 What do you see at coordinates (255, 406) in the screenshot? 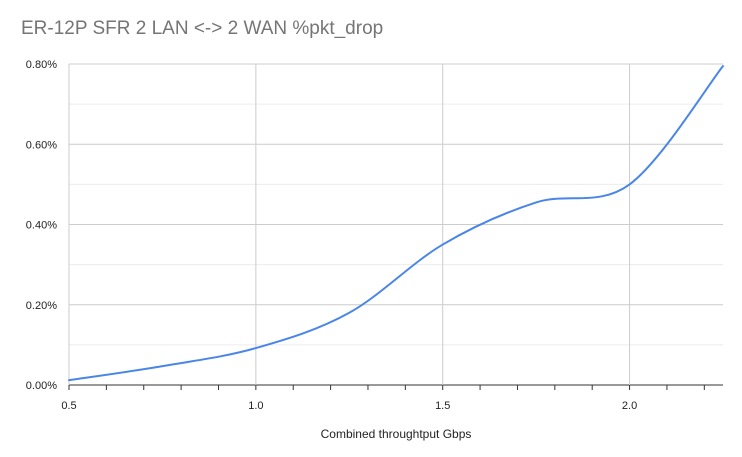
I see `x-tick-label: 1.0` at bounding box center [255, 406].